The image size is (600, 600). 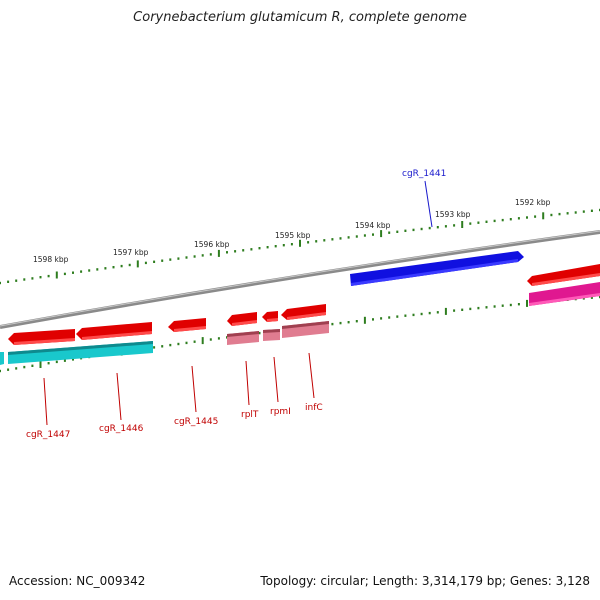 I want to click on accession-text: Accession: NC_009342, so click(x=77, y=581).